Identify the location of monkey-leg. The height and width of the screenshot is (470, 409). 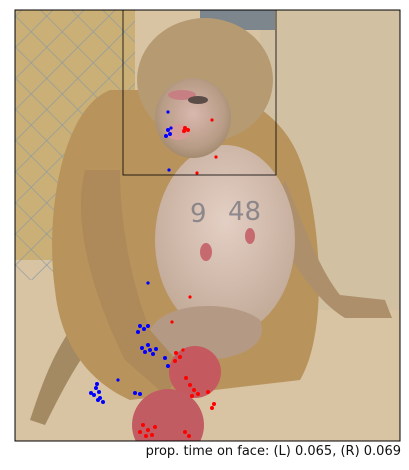
(206, 333).